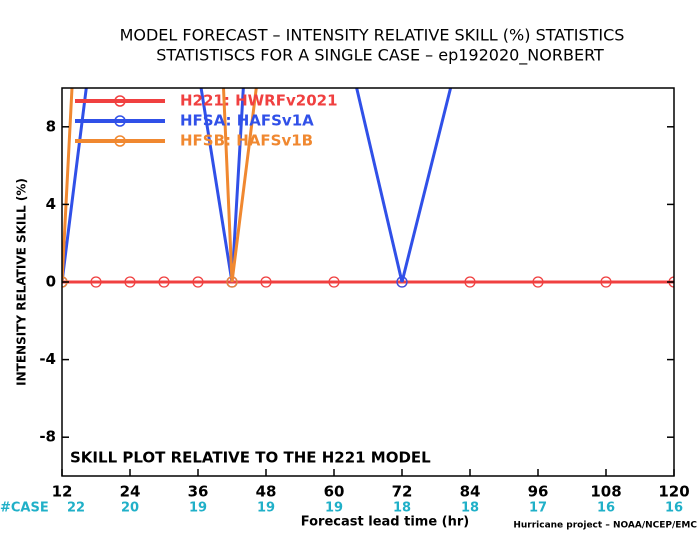 The image size is (700, 533). Describe the element at coordinates (130, 492) in the screenshot. I see `x-tick-label: 24` at that location.